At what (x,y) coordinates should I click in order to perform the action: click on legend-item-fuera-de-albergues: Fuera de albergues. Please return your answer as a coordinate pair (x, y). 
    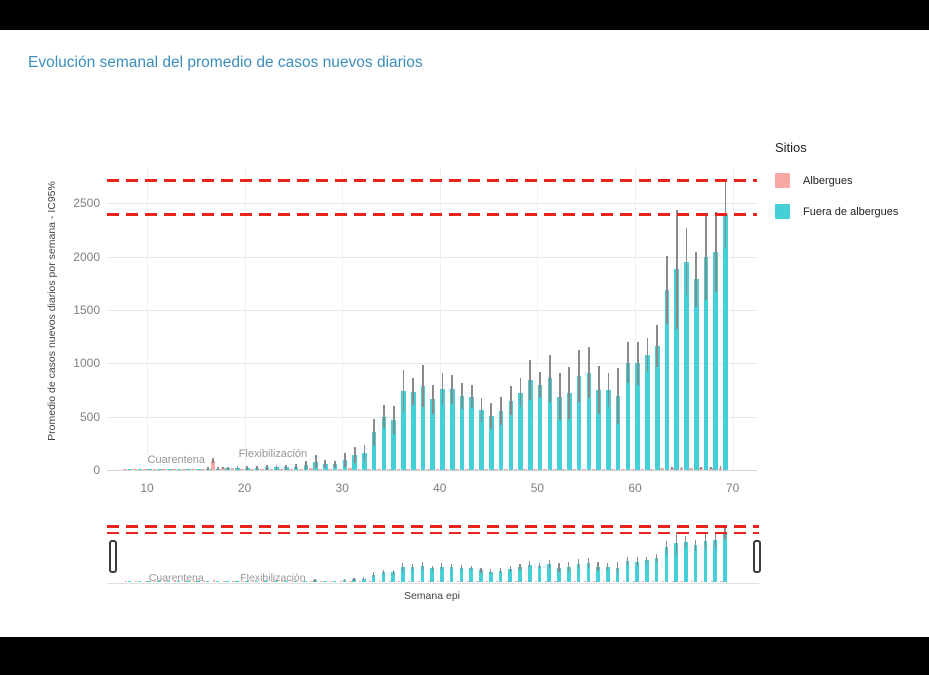
    Looking at the image, I should click on (850, 211).